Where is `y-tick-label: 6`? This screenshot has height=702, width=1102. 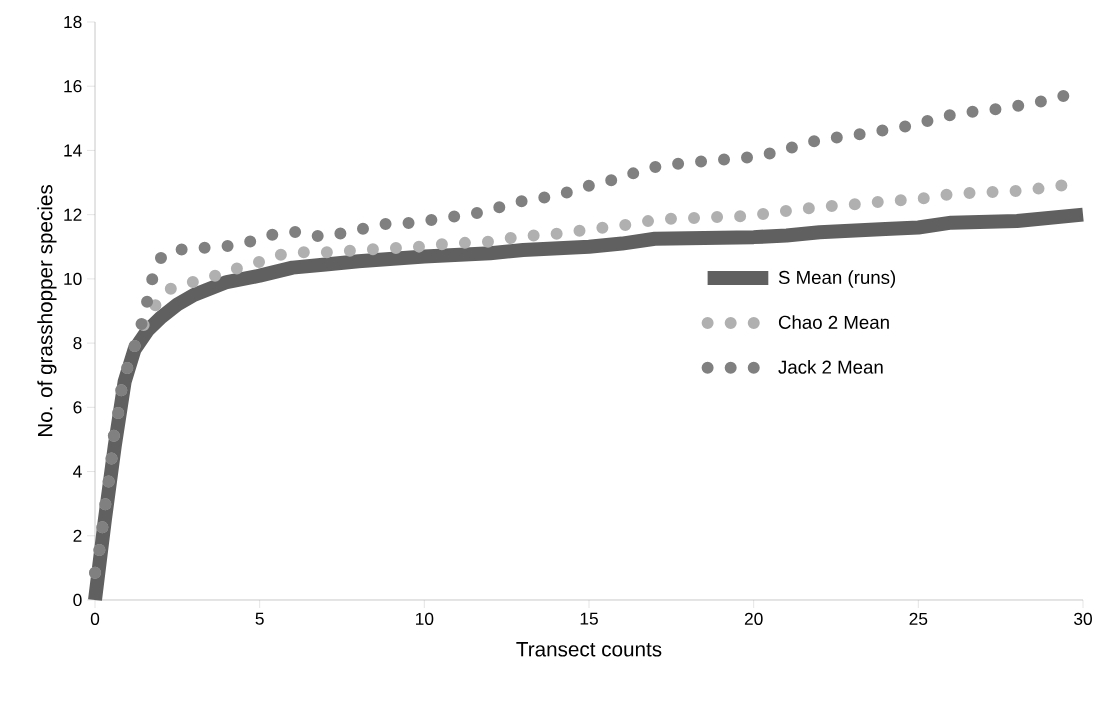
y-tick-label: 6 is located at coordinates (77, 407).